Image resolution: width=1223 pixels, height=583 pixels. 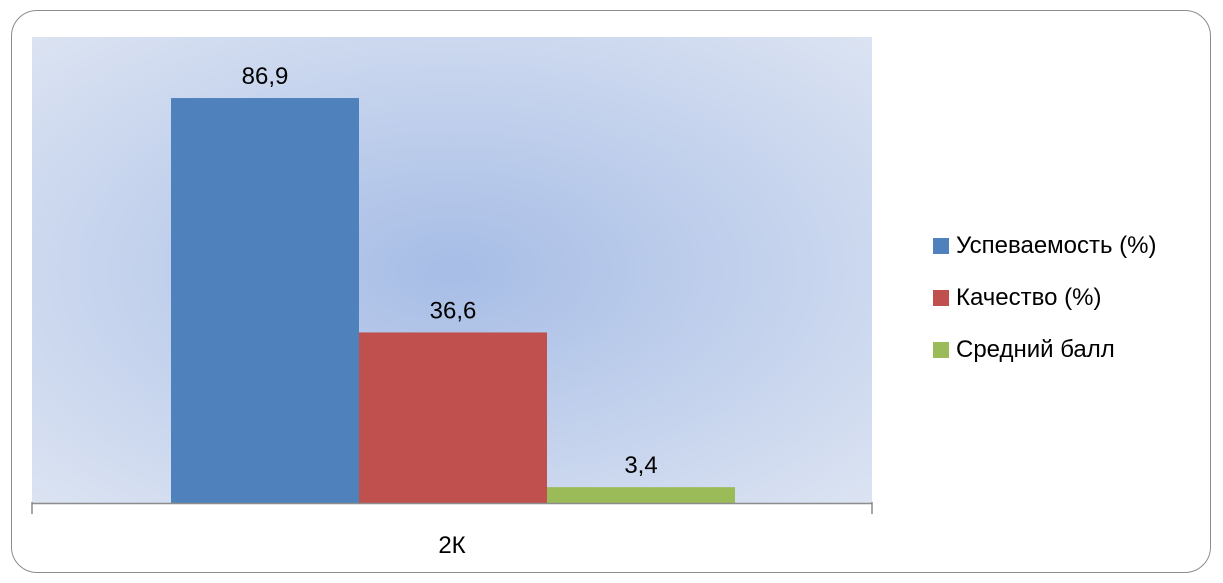 I want to click on data-label-progress: 86,9, so click(x=265, y=76).